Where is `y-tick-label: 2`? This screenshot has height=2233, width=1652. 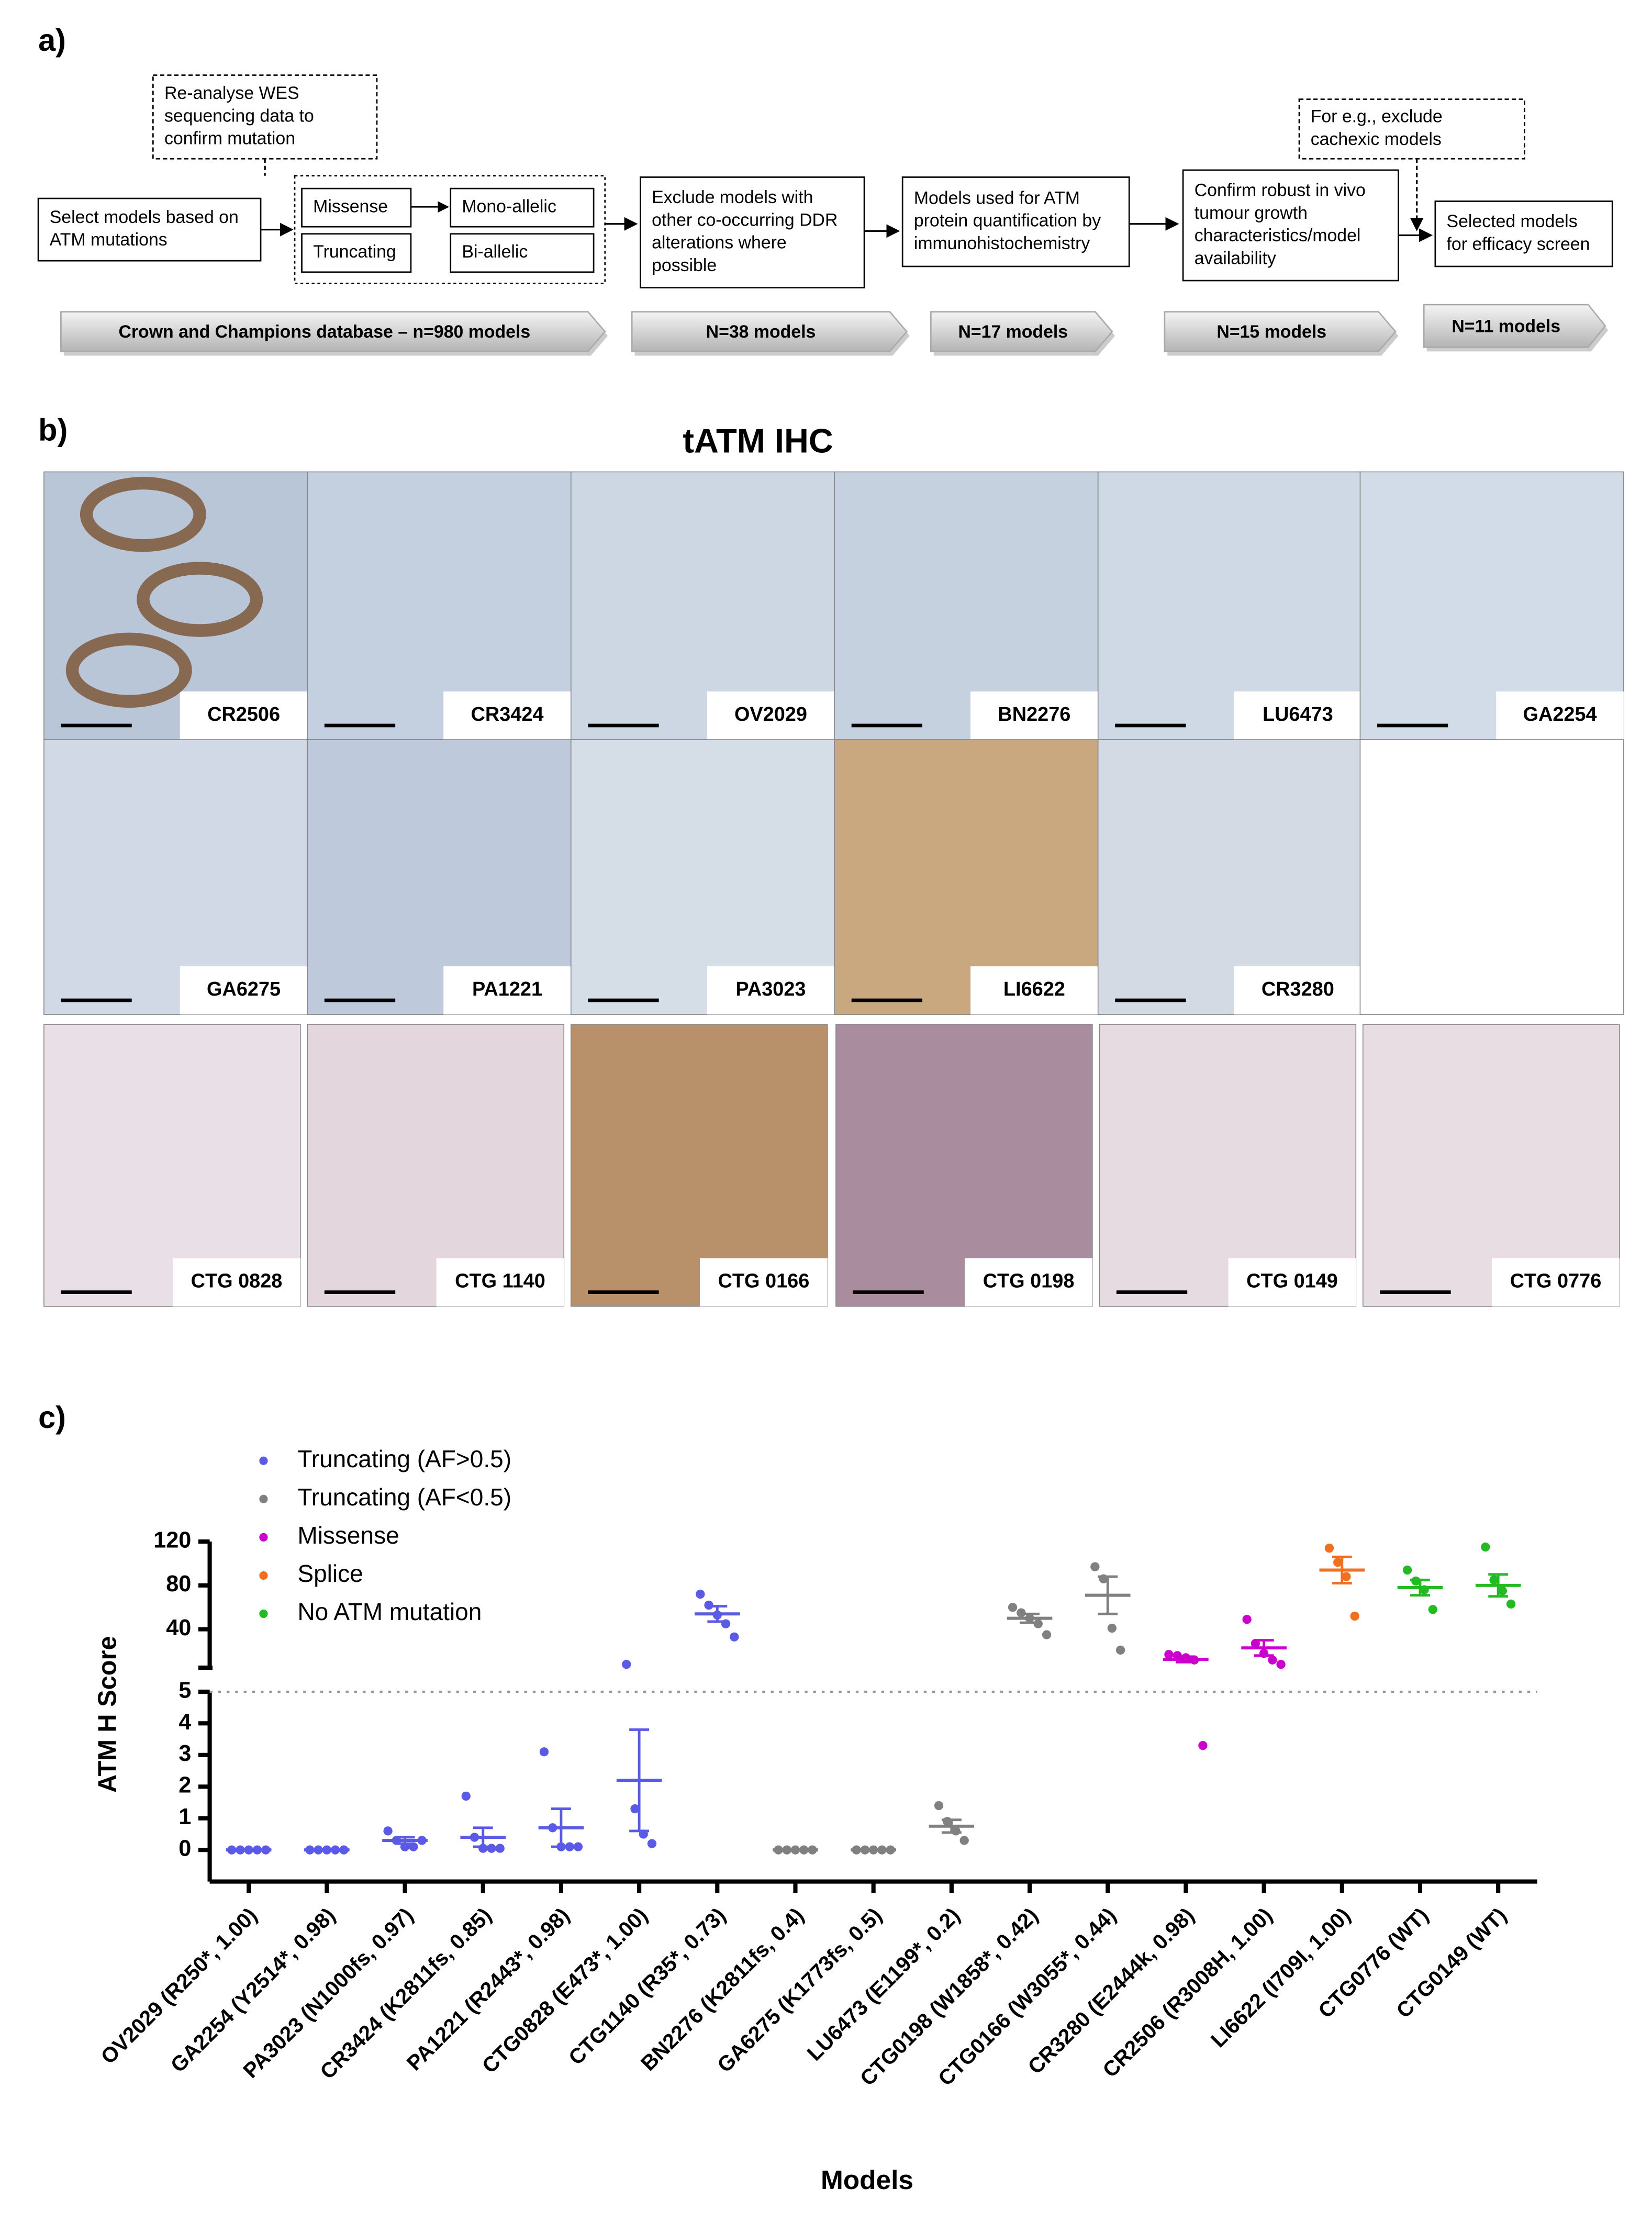
y-tick-label: 2 is located at coordinates (184, 1785).